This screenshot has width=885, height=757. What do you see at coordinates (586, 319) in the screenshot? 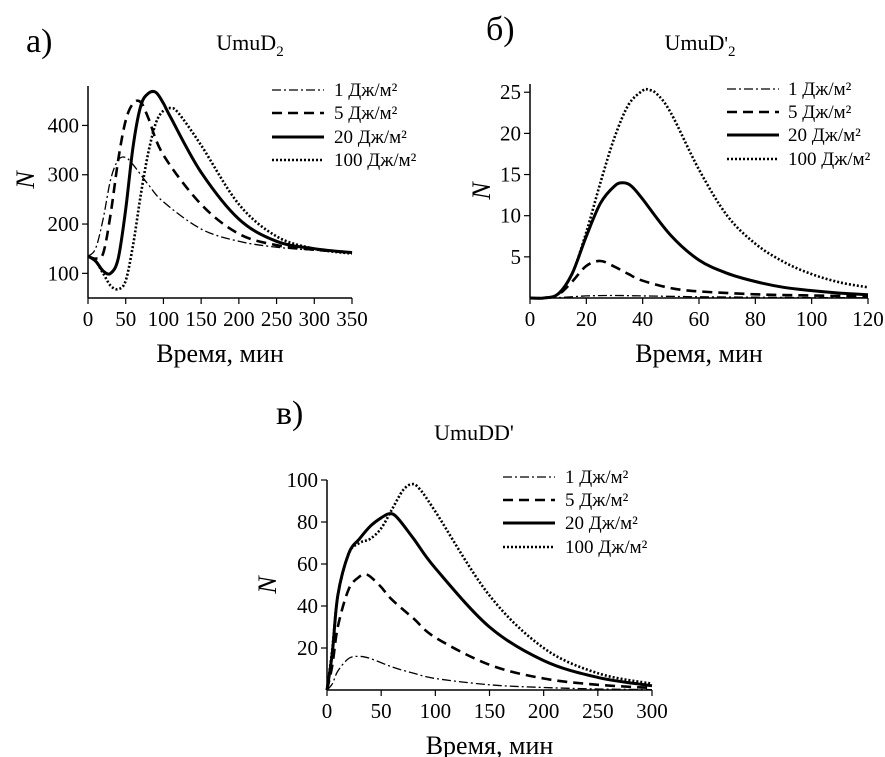
I see `x-tick-label: 20` at bounding box center [586, 319].